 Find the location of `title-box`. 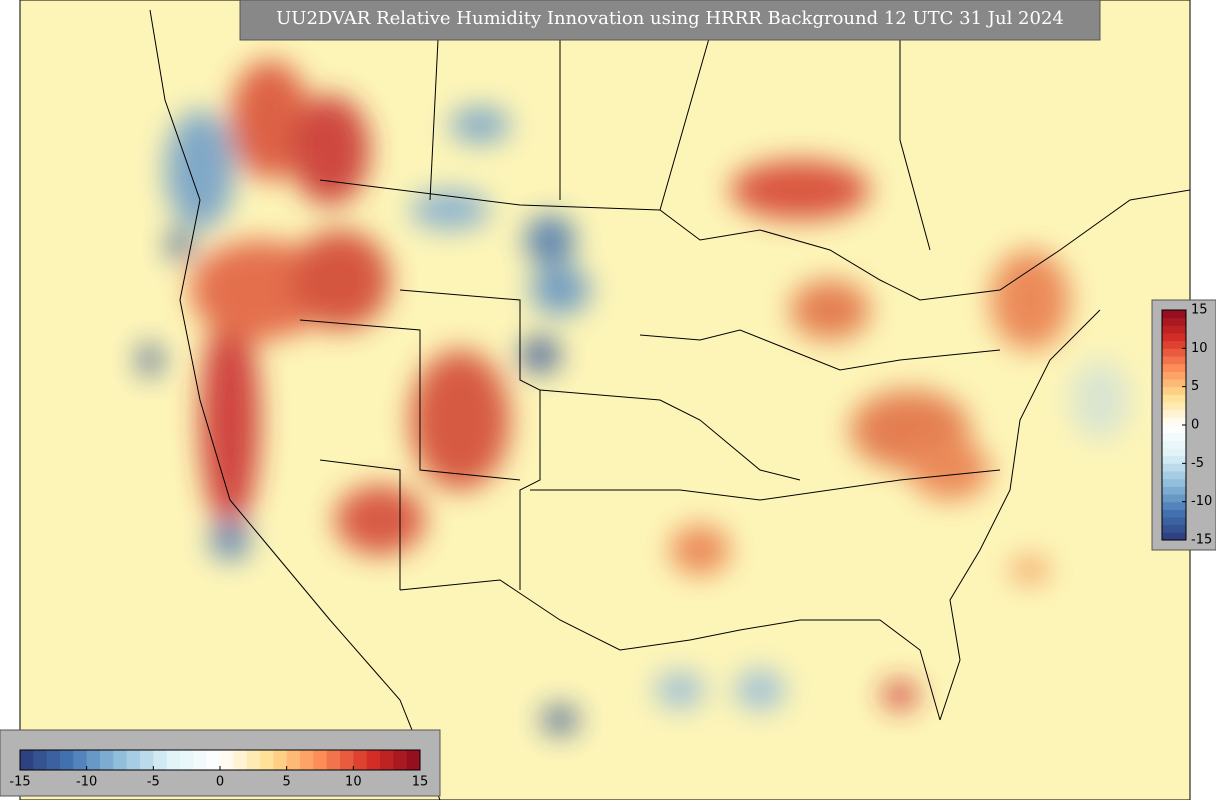

title-box is located at coordinates (670, 20).